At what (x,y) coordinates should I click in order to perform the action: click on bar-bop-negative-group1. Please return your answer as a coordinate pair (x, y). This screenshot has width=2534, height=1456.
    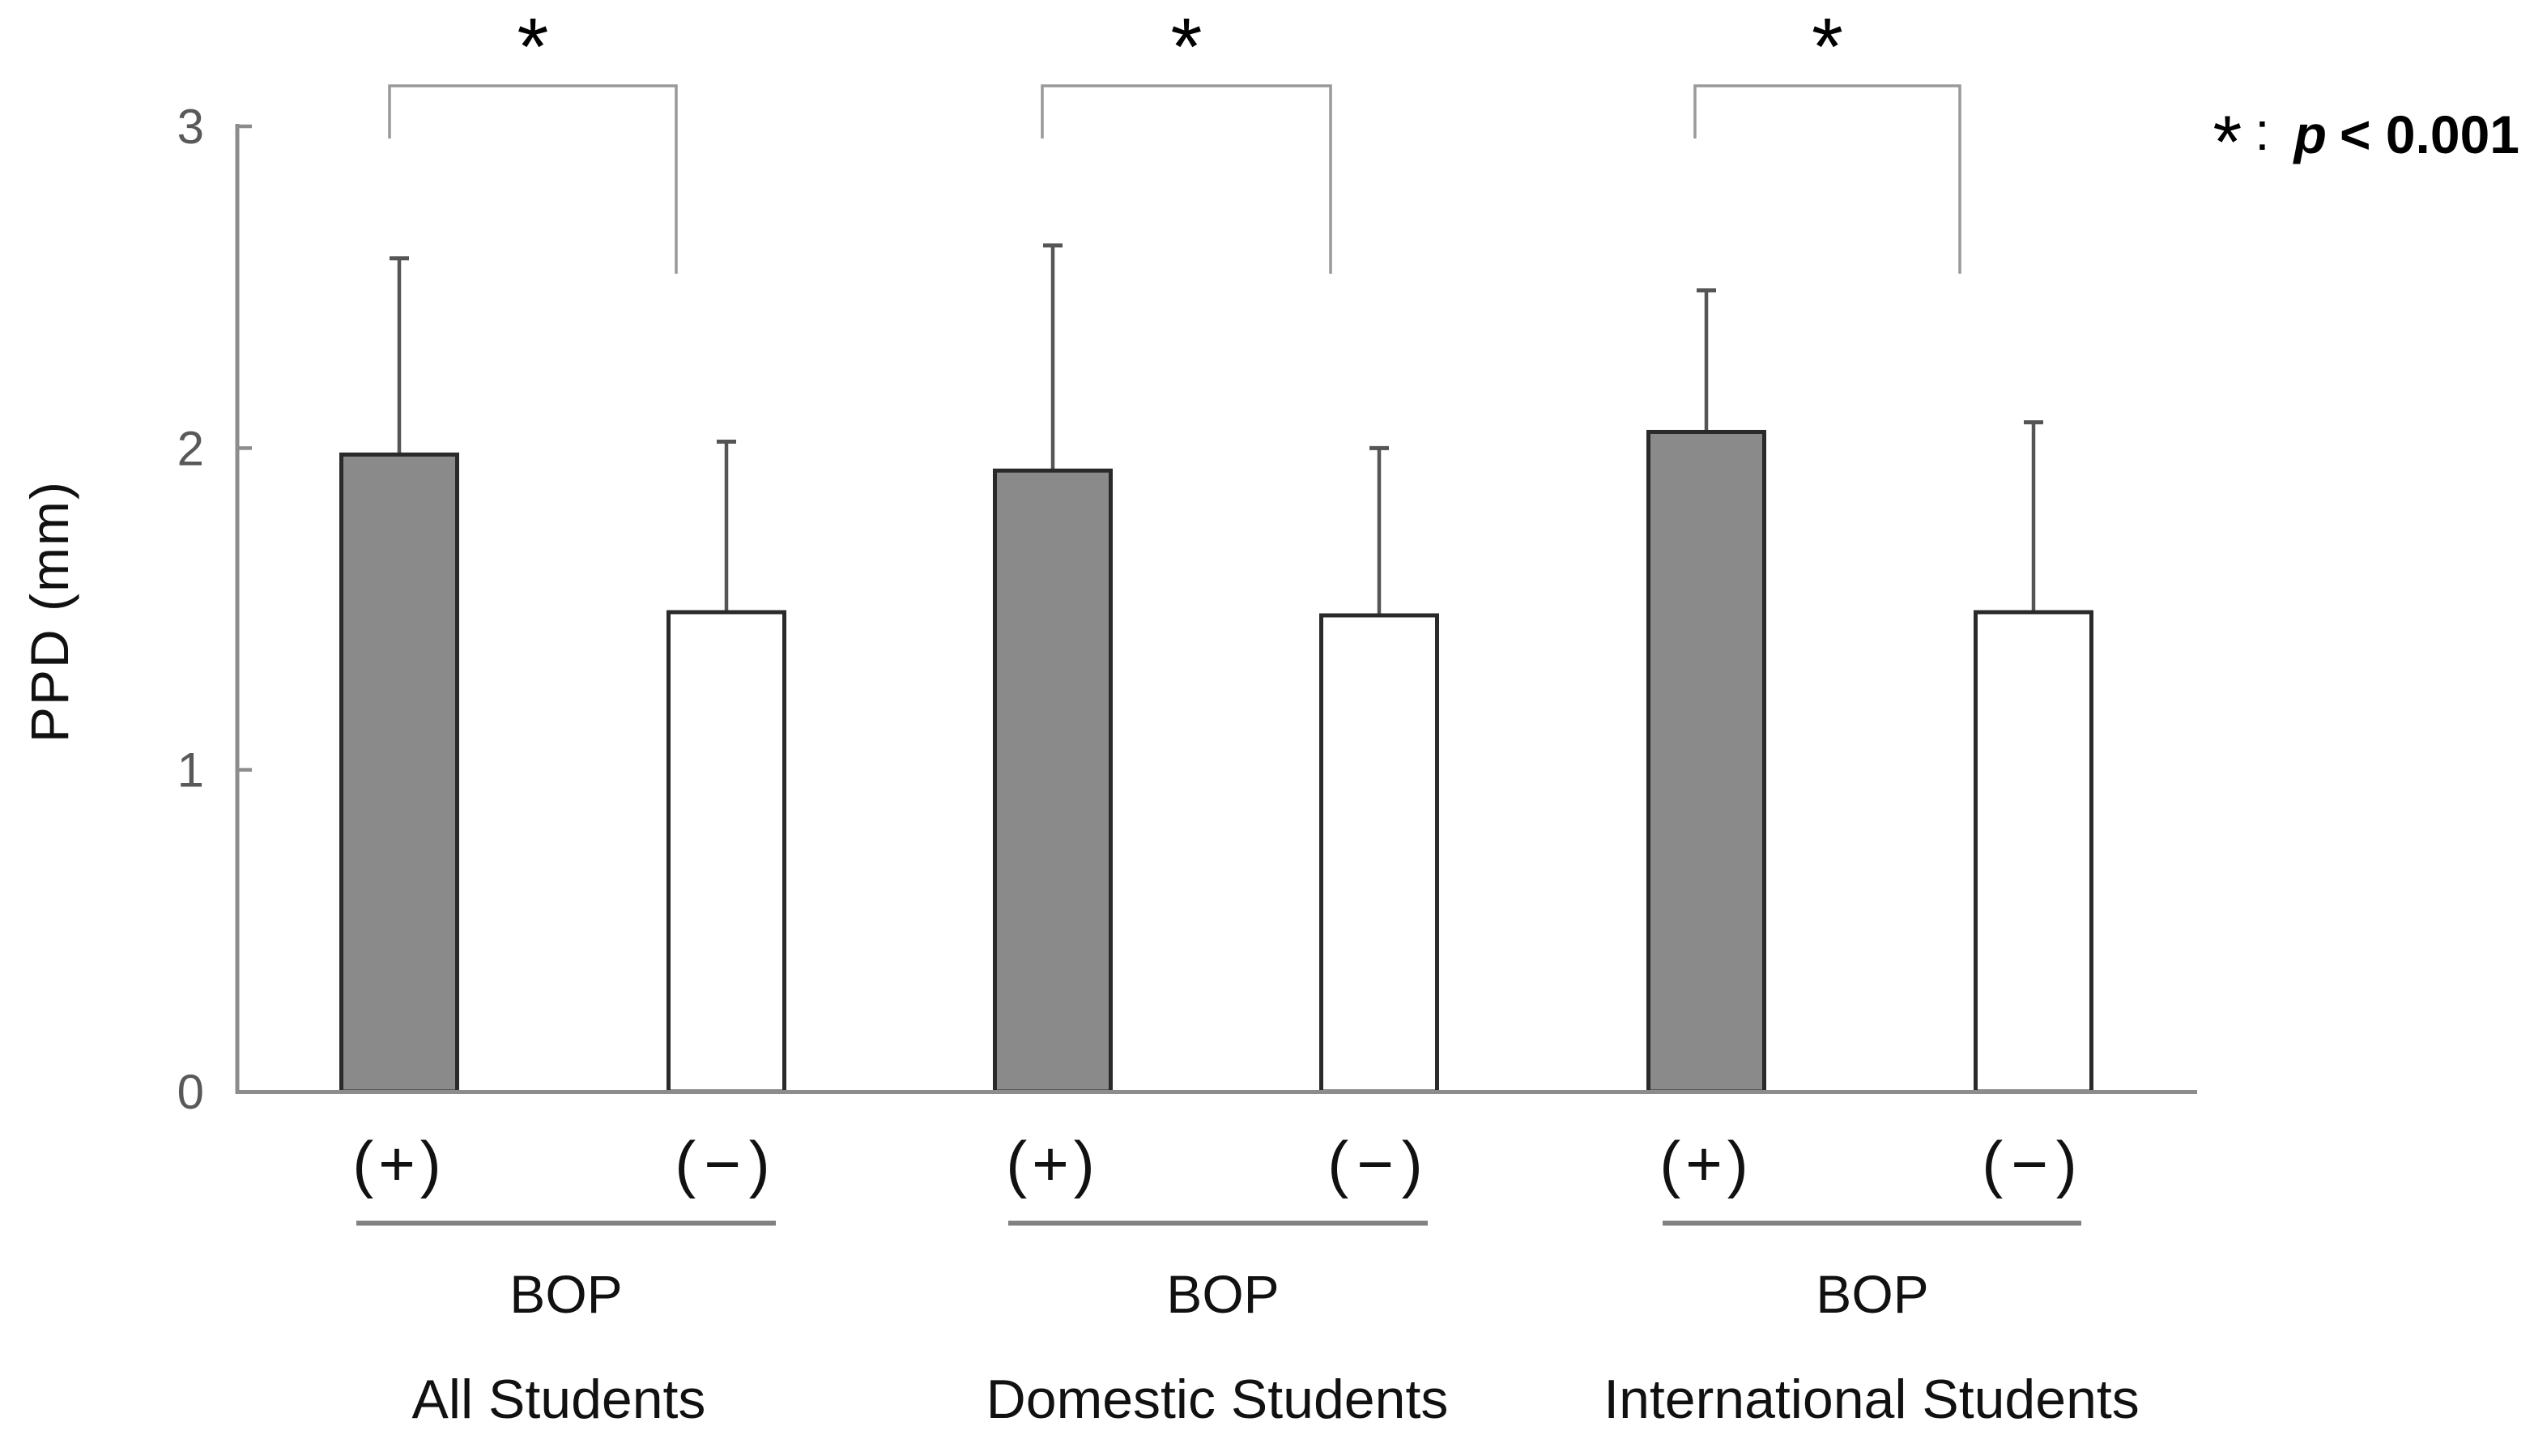
    Looking at the image, I should click on (726, 852).